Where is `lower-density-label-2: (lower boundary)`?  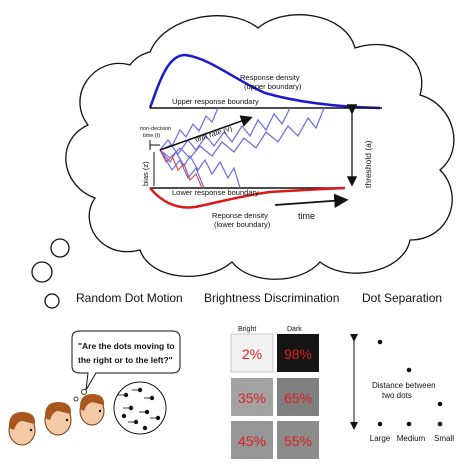 lower-density-label-2: (lower boundary) is located at coordinates (242, 224).